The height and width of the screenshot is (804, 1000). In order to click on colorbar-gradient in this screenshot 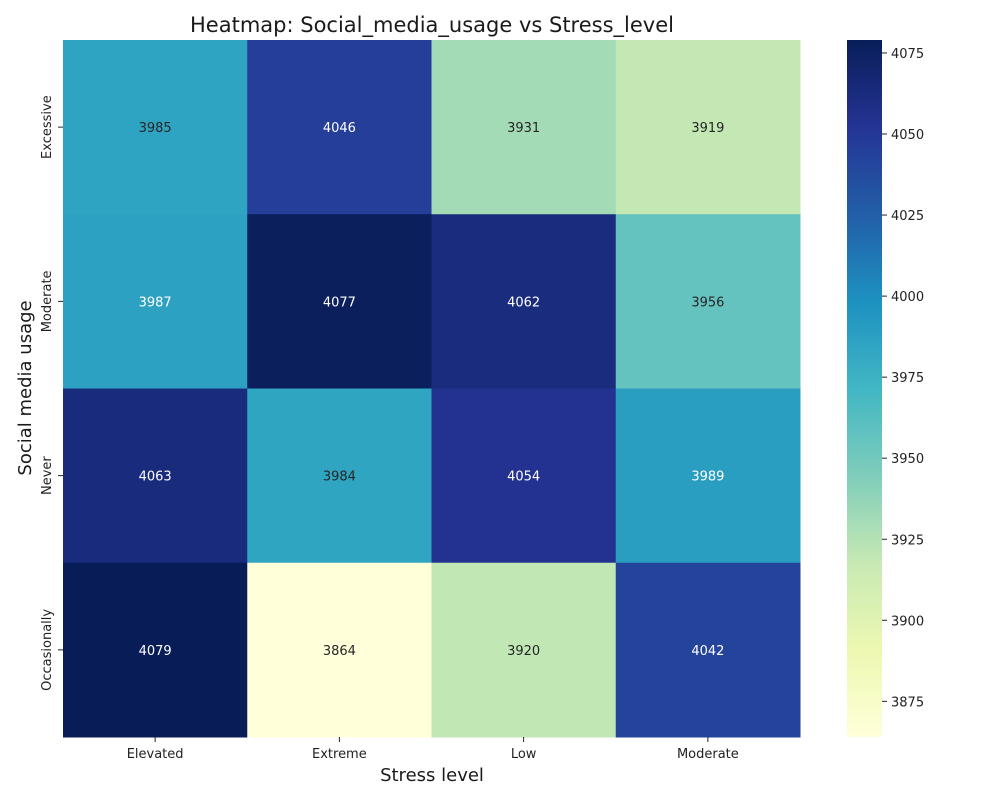, I will do `click(864, 388)`.